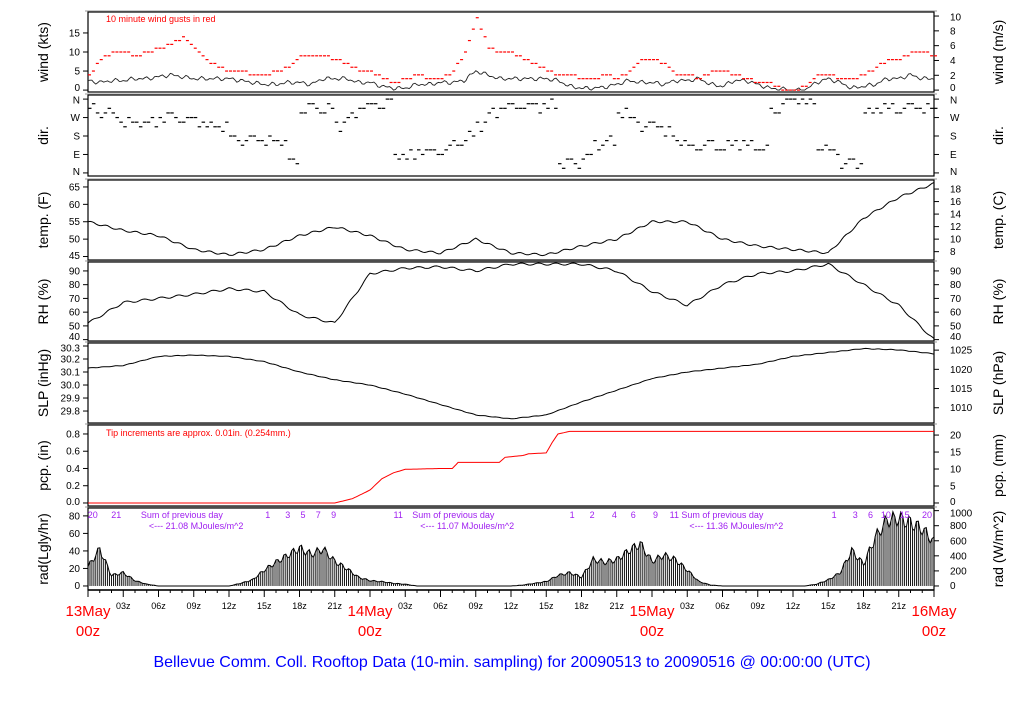  What do you see at coordinates (511, 301) in the screenshot?
I see `rh-plot-frame` at bounding box center [511, 301].